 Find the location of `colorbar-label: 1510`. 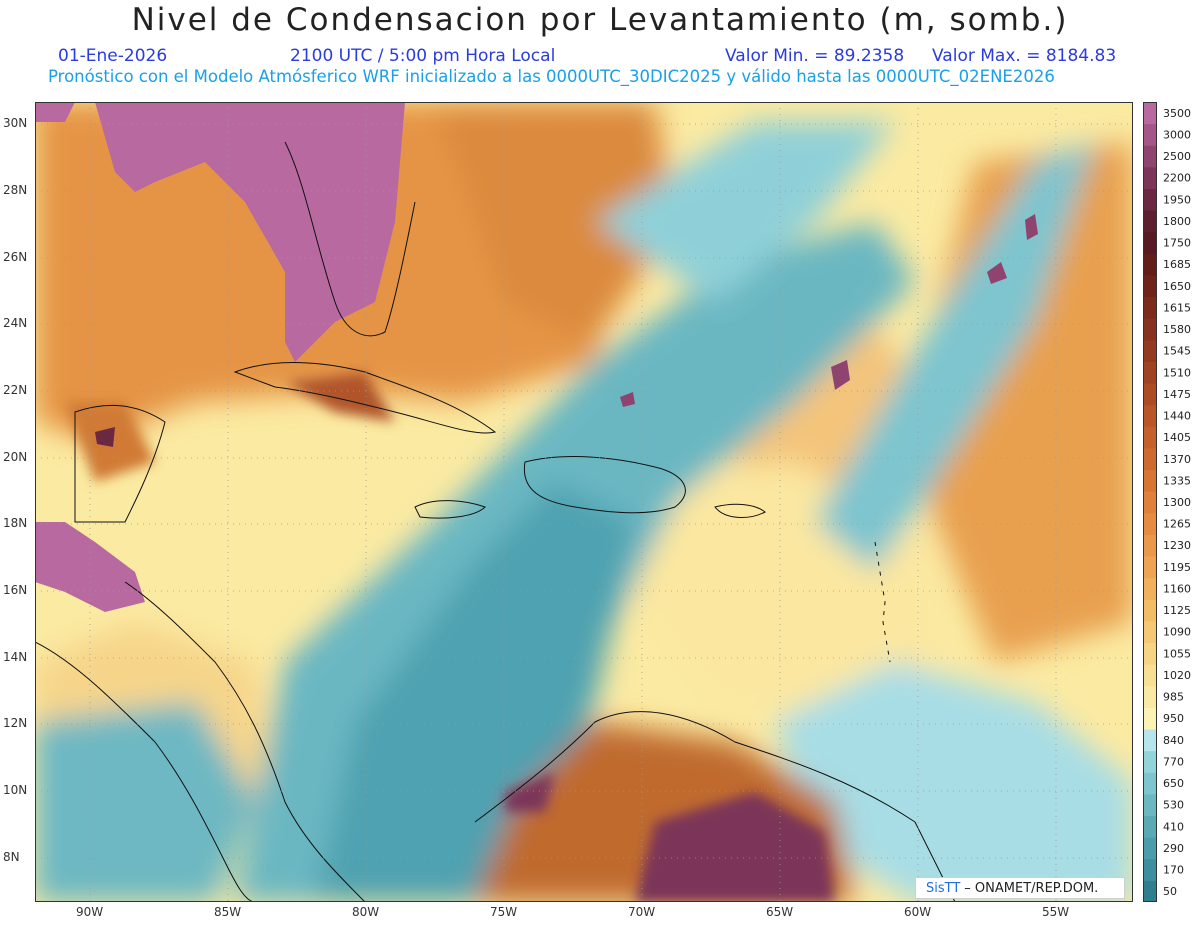

colorbar-label: 1510 is located at coordinates (1177, 372).